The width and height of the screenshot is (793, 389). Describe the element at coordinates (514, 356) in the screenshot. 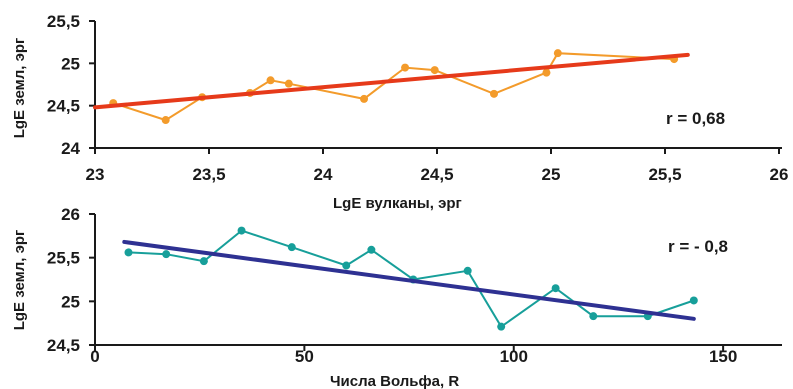

I see `bottom-x-tick-label: 100` at that location.